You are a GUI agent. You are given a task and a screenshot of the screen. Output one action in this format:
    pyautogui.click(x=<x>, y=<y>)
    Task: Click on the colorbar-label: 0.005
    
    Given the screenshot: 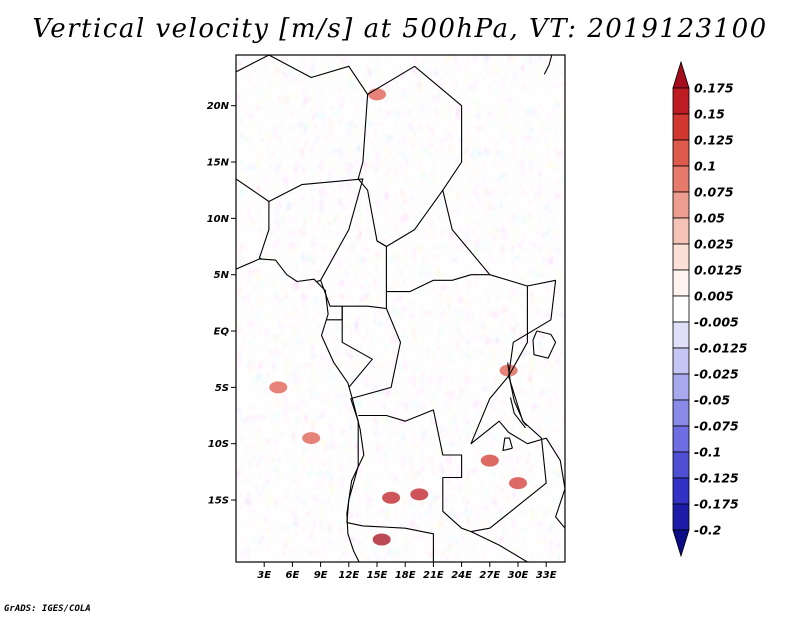 What is the action you would take?
    pyautogui.click(x=714, y=296)
    